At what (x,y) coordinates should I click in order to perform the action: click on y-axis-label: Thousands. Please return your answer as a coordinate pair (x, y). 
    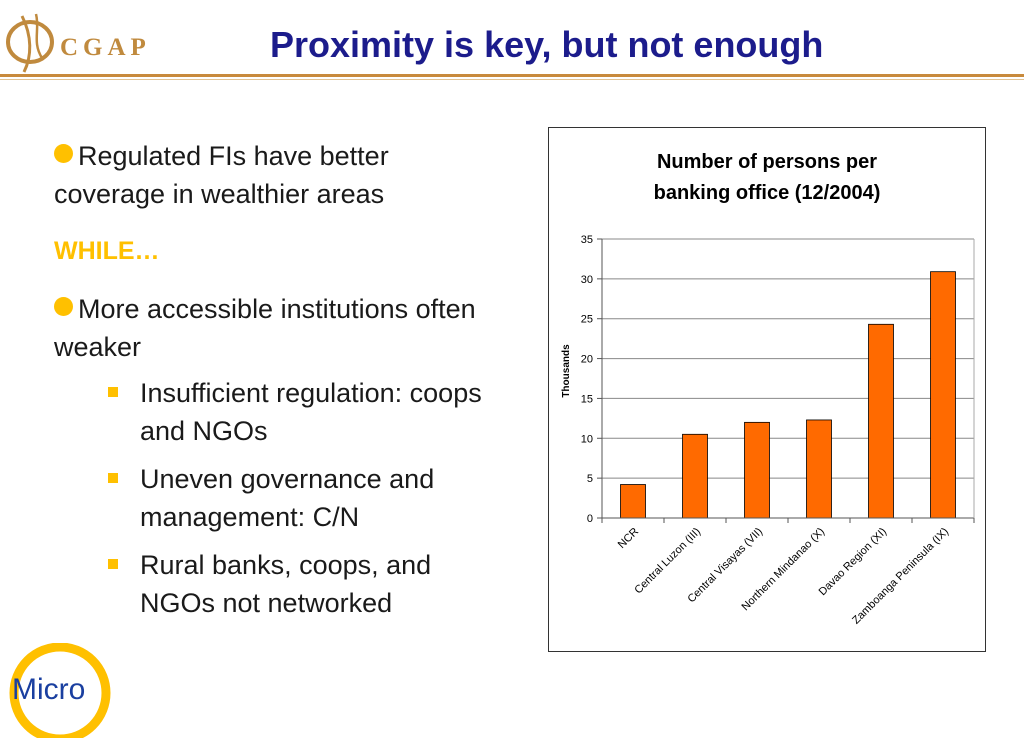
    Looking at the image, I should click on (566, 371).